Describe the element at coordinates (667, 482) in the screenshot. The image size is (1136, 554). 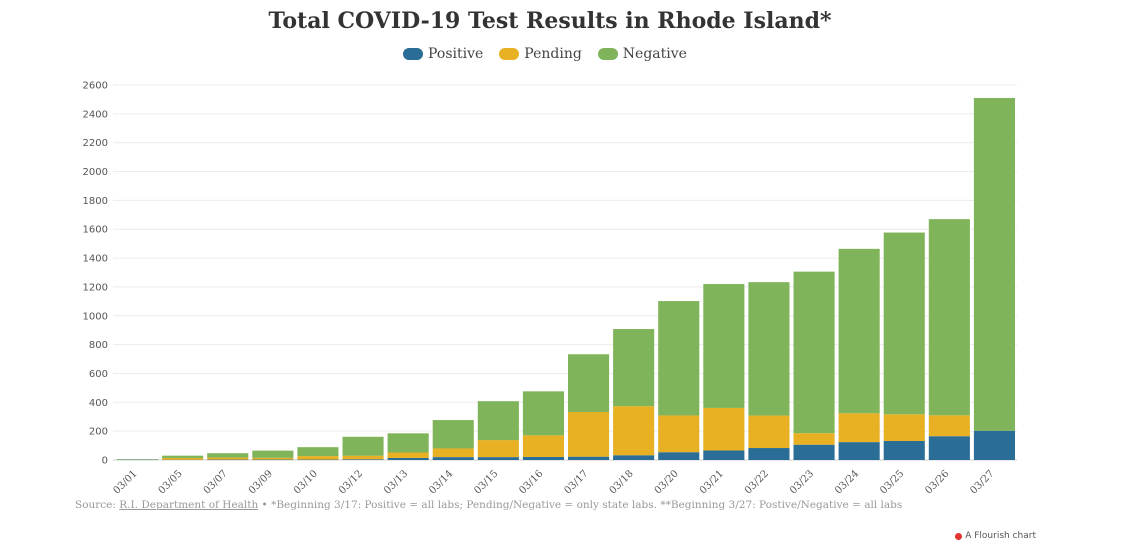
I see `x-tick-label: 03/20` at that location.